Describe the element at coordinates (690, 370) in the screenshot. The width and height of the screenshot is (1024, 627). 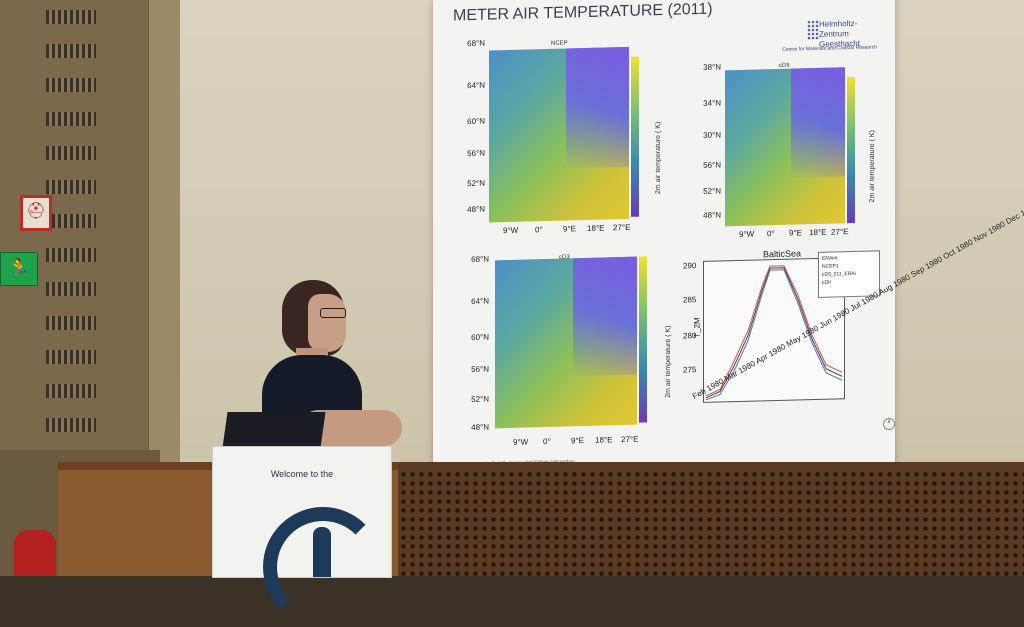
I see `ytick: 275` at that location.